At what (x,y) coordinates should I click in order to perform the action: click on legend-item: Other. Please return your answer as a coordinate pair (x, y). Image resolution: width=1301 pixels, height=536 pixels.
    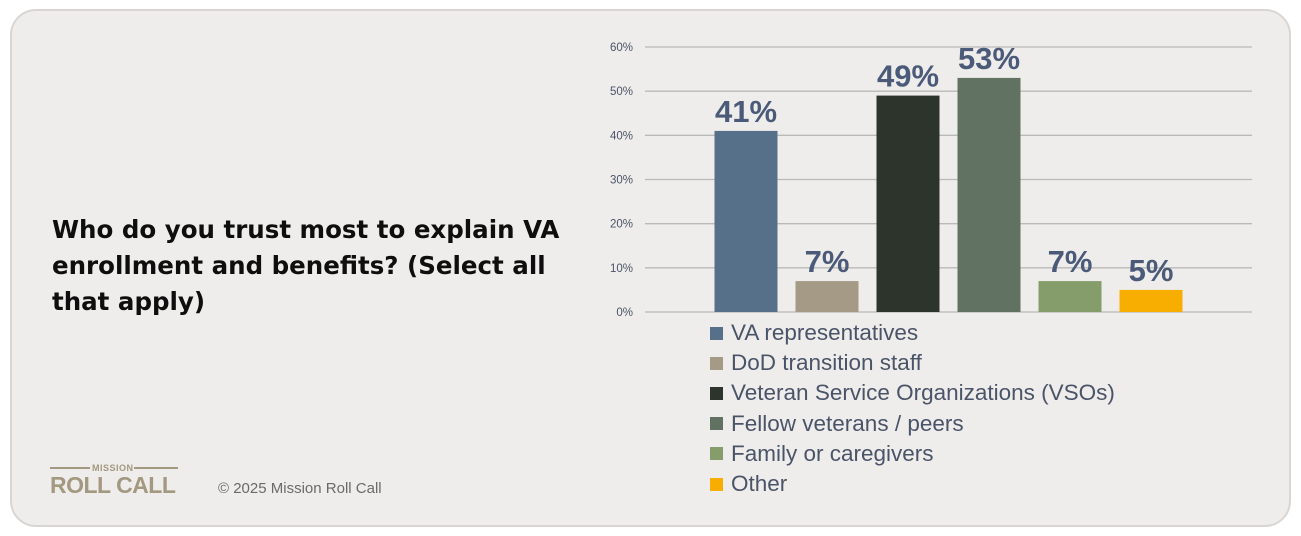
    Looking at the image, I should click on (912, 484).